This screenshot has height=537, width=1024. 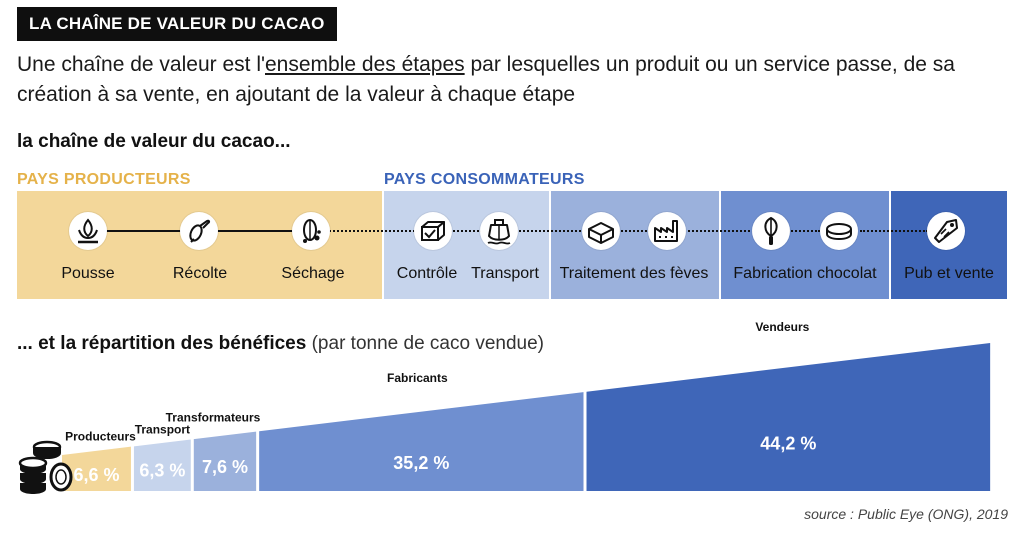 What do you see at coordinates (782, 327) in the screenshot?
I see `share-category-label: Vendeurs` at bounding box center [782, 327].